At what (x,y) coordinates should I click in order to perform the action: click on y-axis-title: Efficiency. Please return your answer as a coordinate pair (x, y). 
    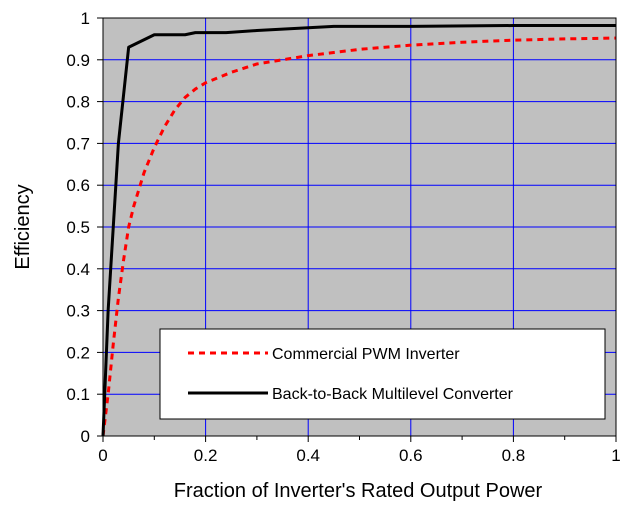
    Looking at the image, I should click on (23, 226).